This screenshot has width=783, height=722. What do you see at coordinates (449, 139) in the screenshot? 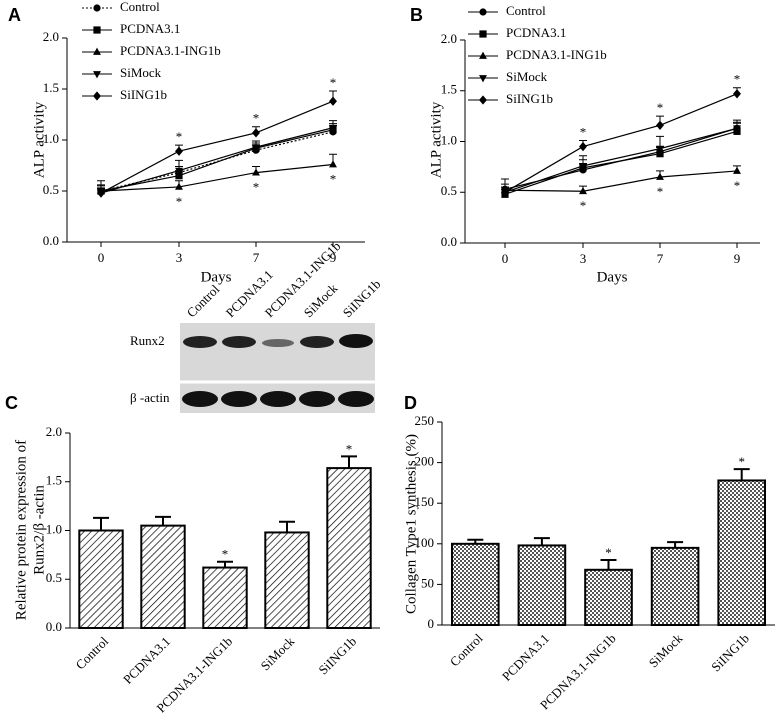
I see `y-tick-label: 1.0` at bounding box center [449, 139].